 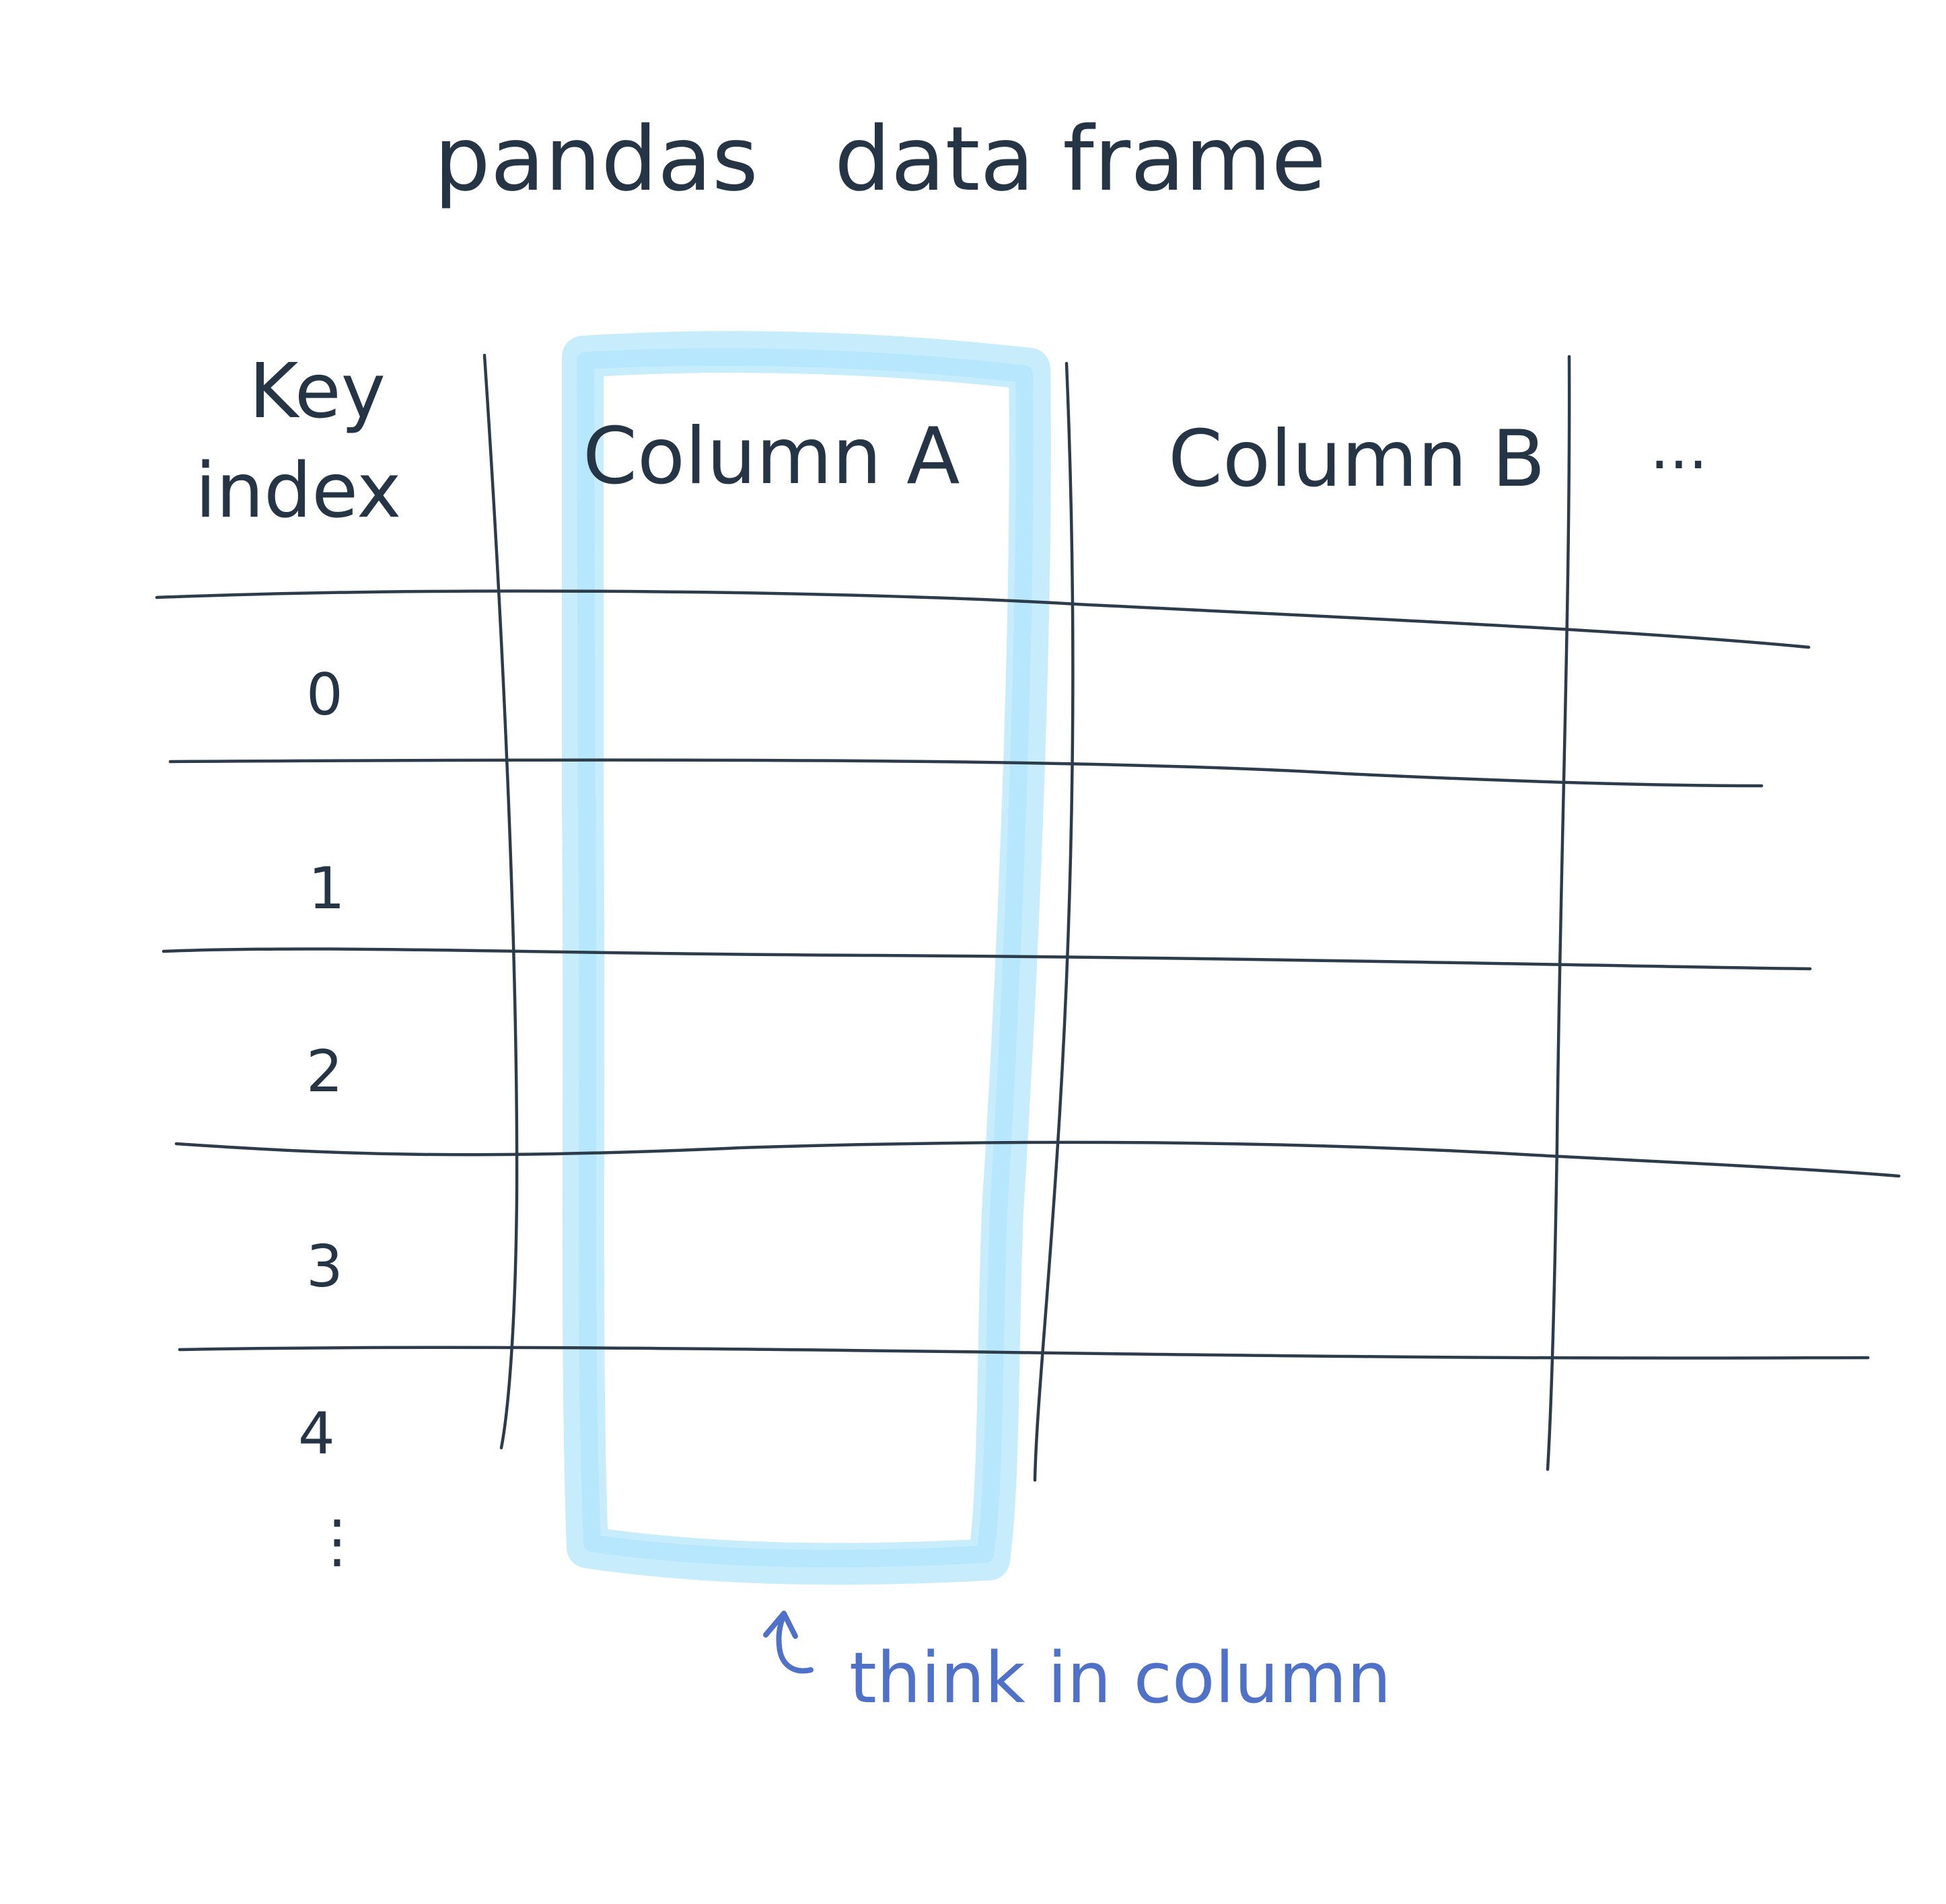 I want to click on index-header-line2: index, so click(x=298, y=491).